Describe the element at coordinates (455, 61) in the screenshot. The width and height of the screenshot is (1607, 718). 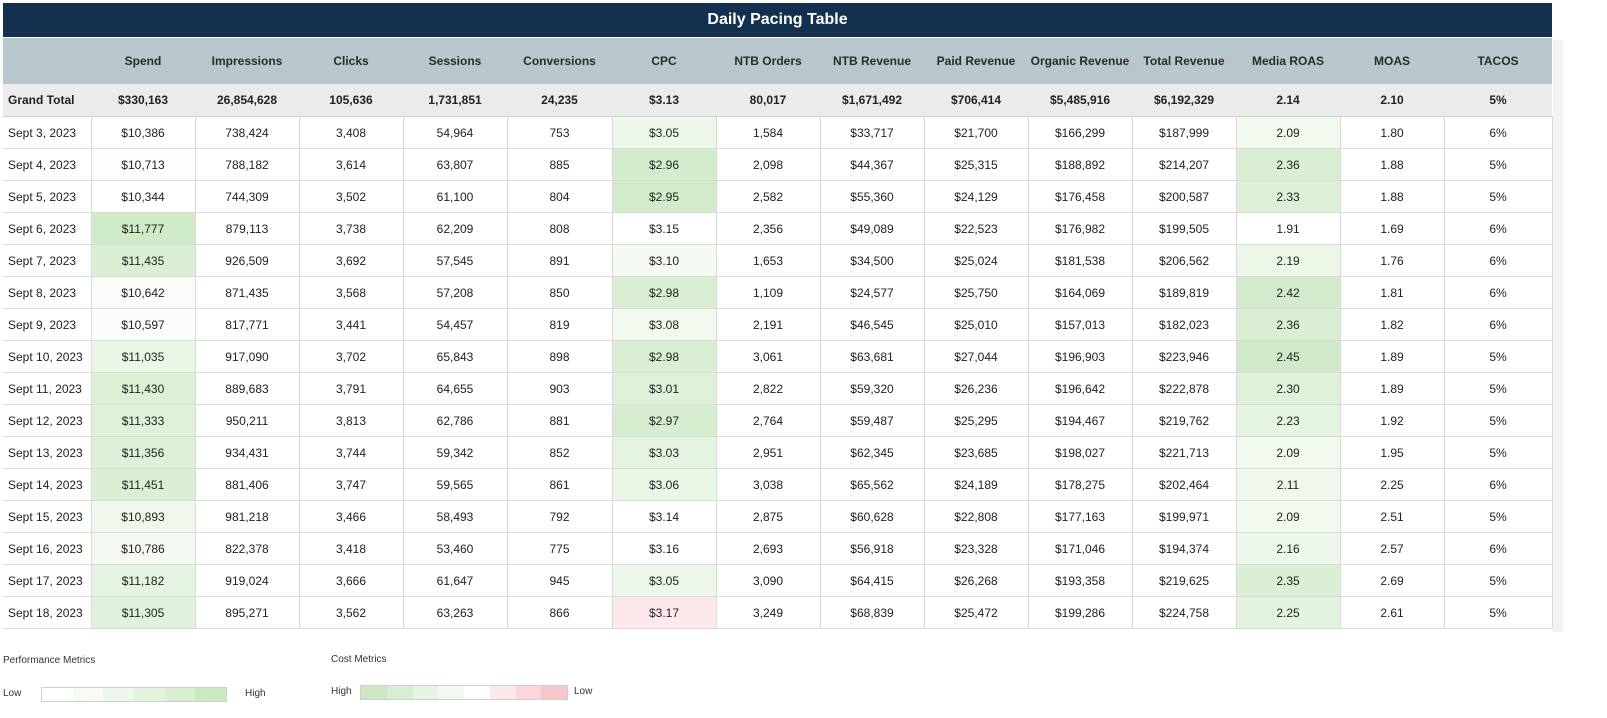
I see `column-header-sessions: Sessions` at that location.